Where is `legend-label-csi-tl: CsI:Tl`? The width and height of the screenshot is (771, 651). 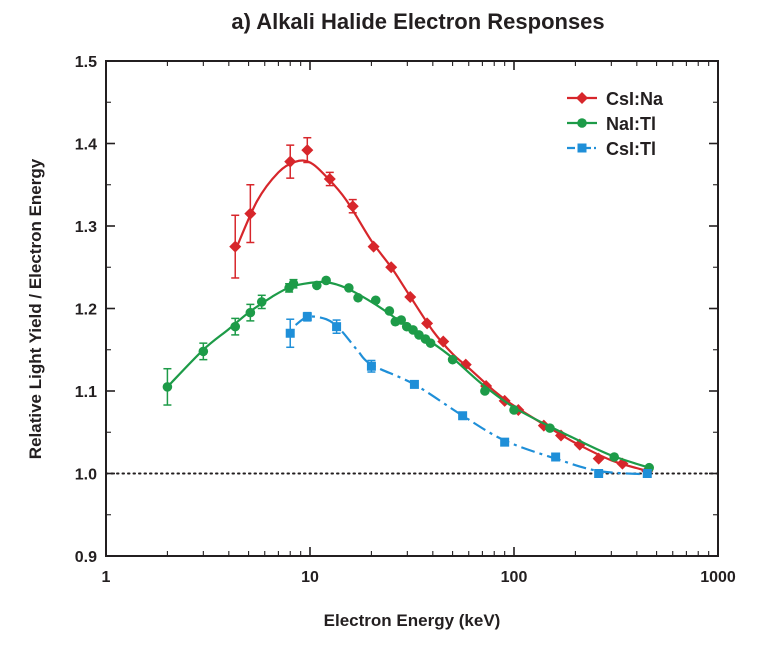
legend-label-csi-tl: CsI:Tl is located at coordinates (631, 149).